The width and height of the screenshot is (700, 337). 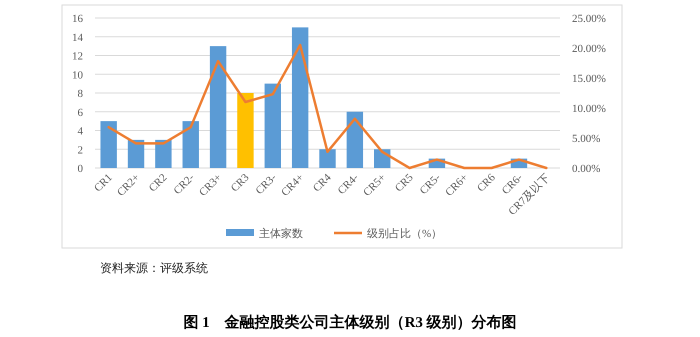 I want to click on y-tick-label: 16, so click(x=78, y=19).